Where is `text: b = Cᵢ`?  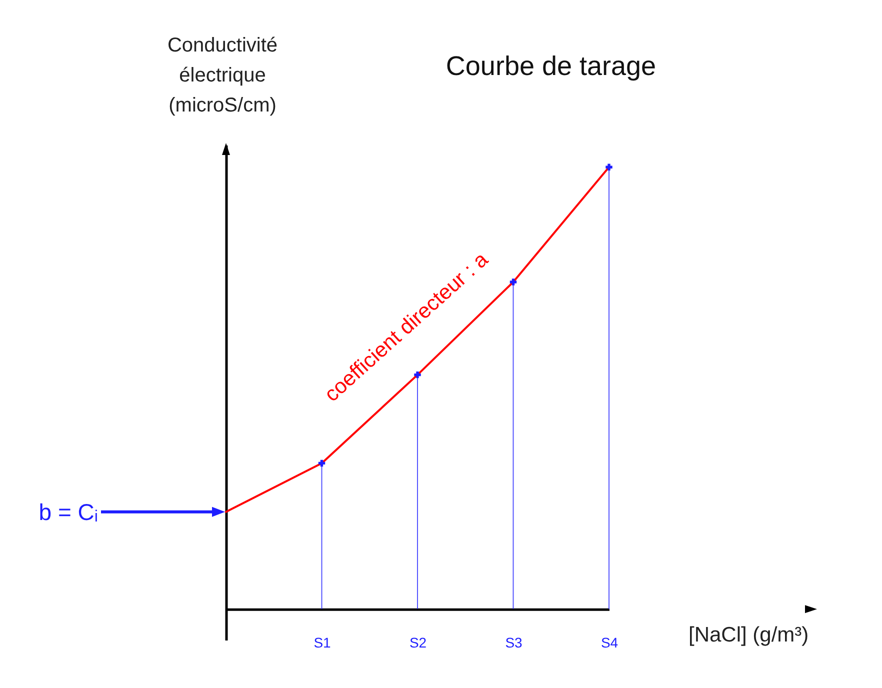
text: b = Cᵢ is located at coordinates (68, 511).